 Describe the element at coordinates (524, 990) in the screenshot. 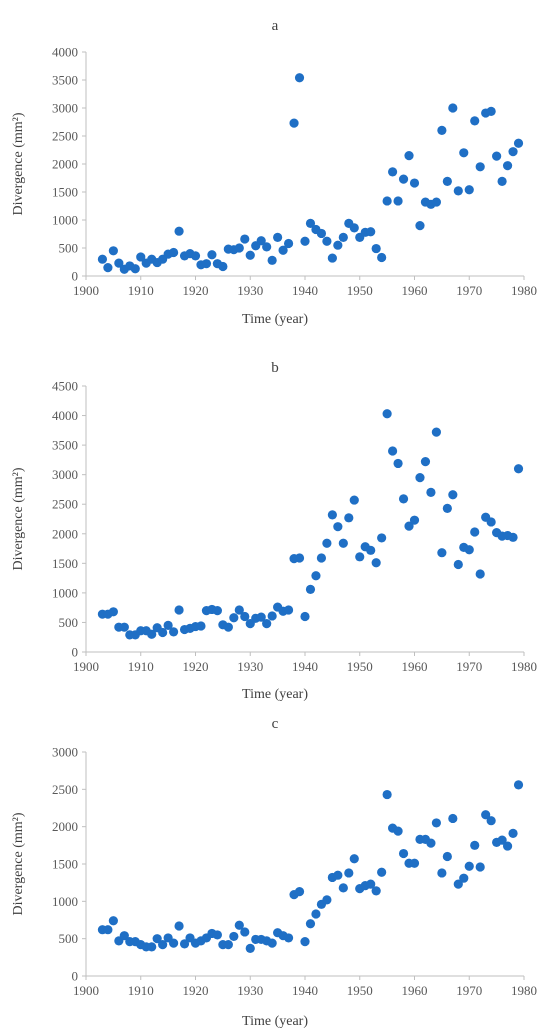

I see `chart-c-x-tick-label: 1980` at that location.